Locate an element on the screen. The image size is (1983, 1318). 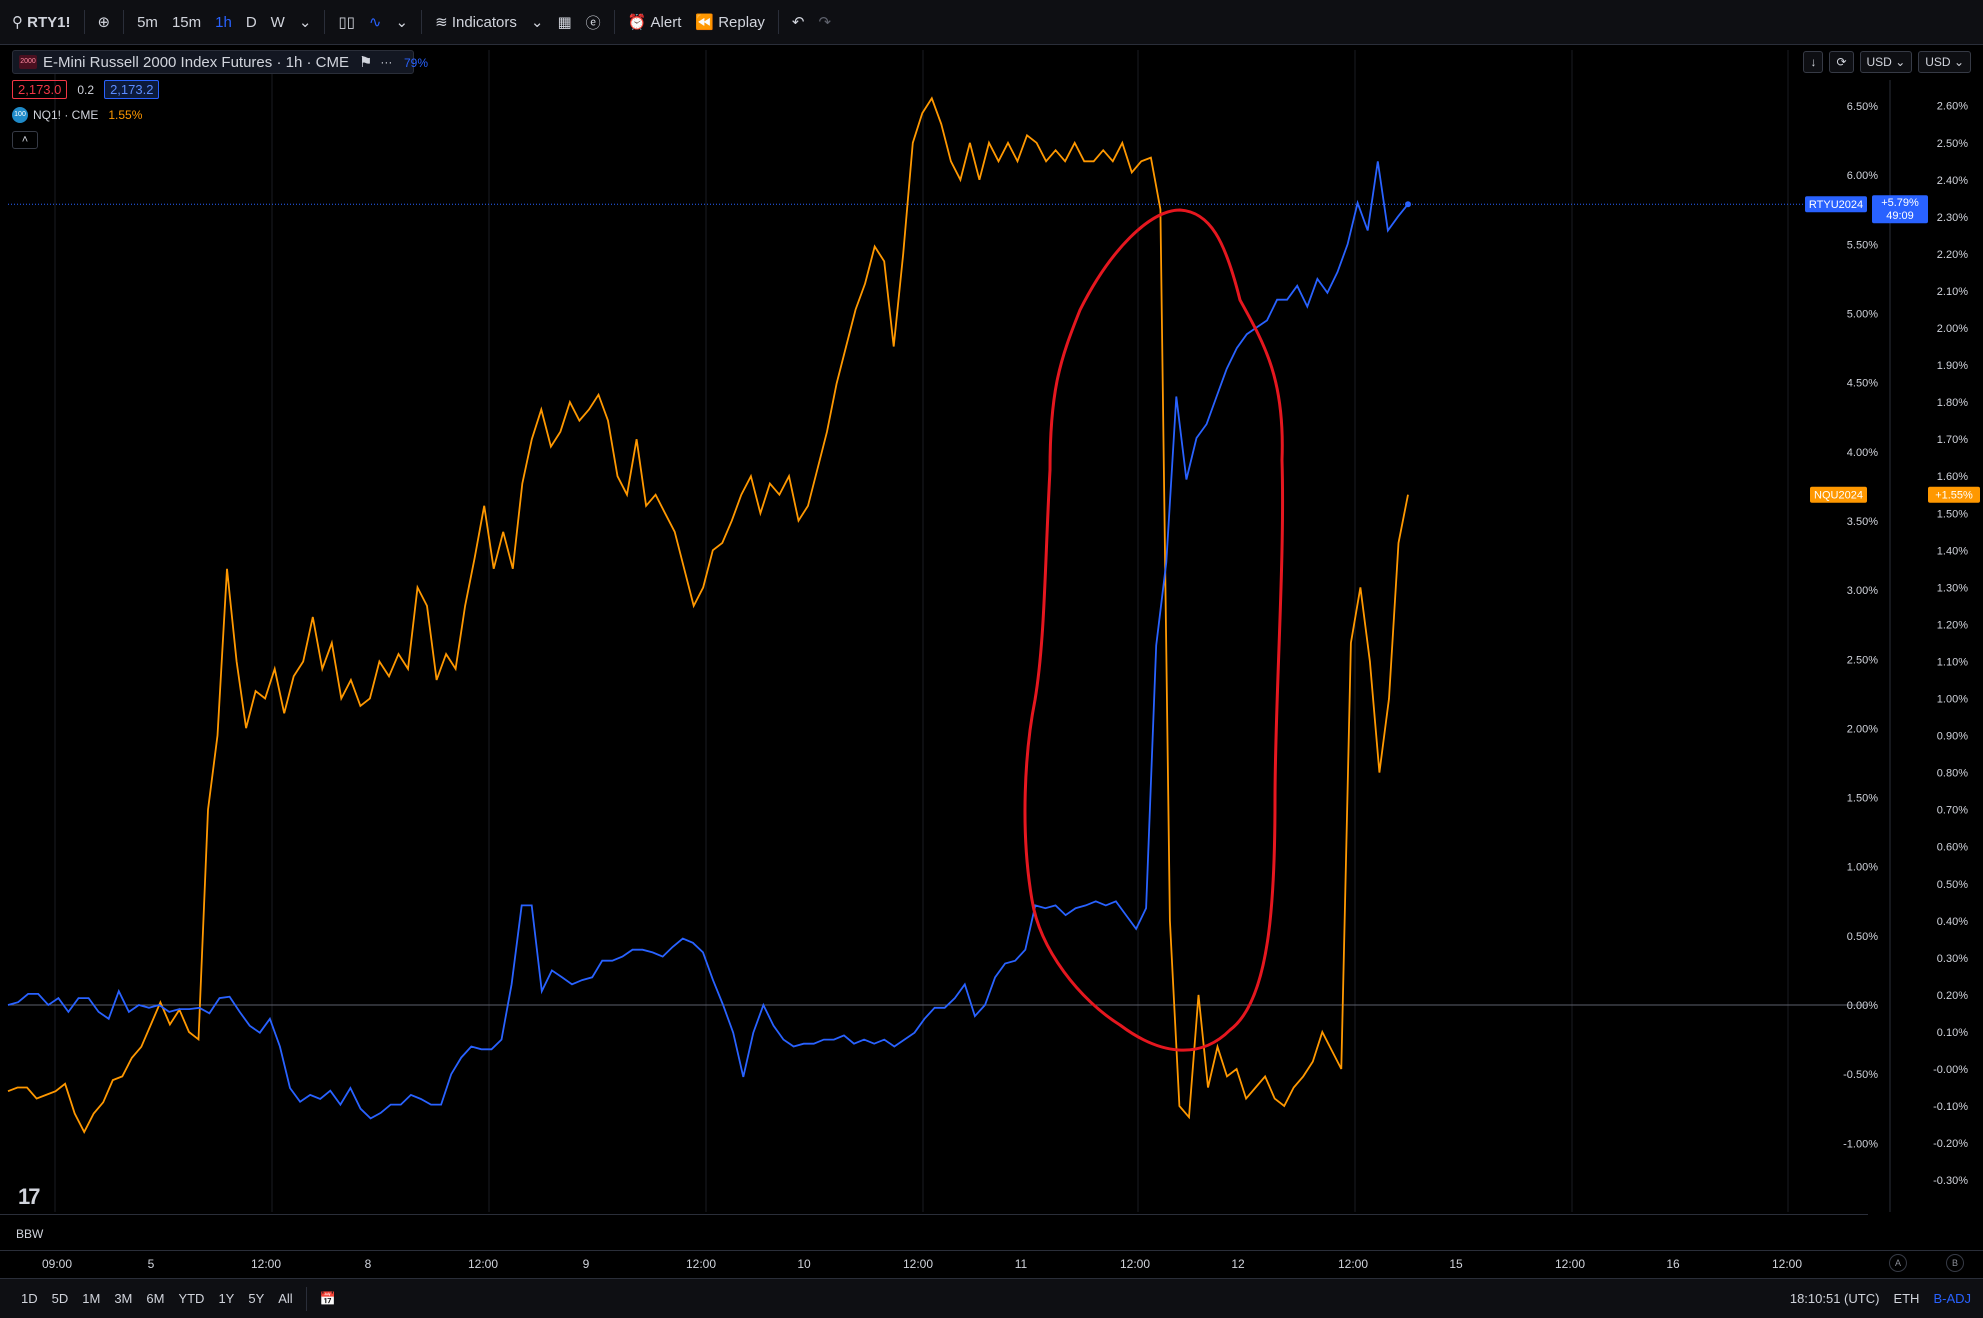
range-all: All is located at coordinates (285, 1298).